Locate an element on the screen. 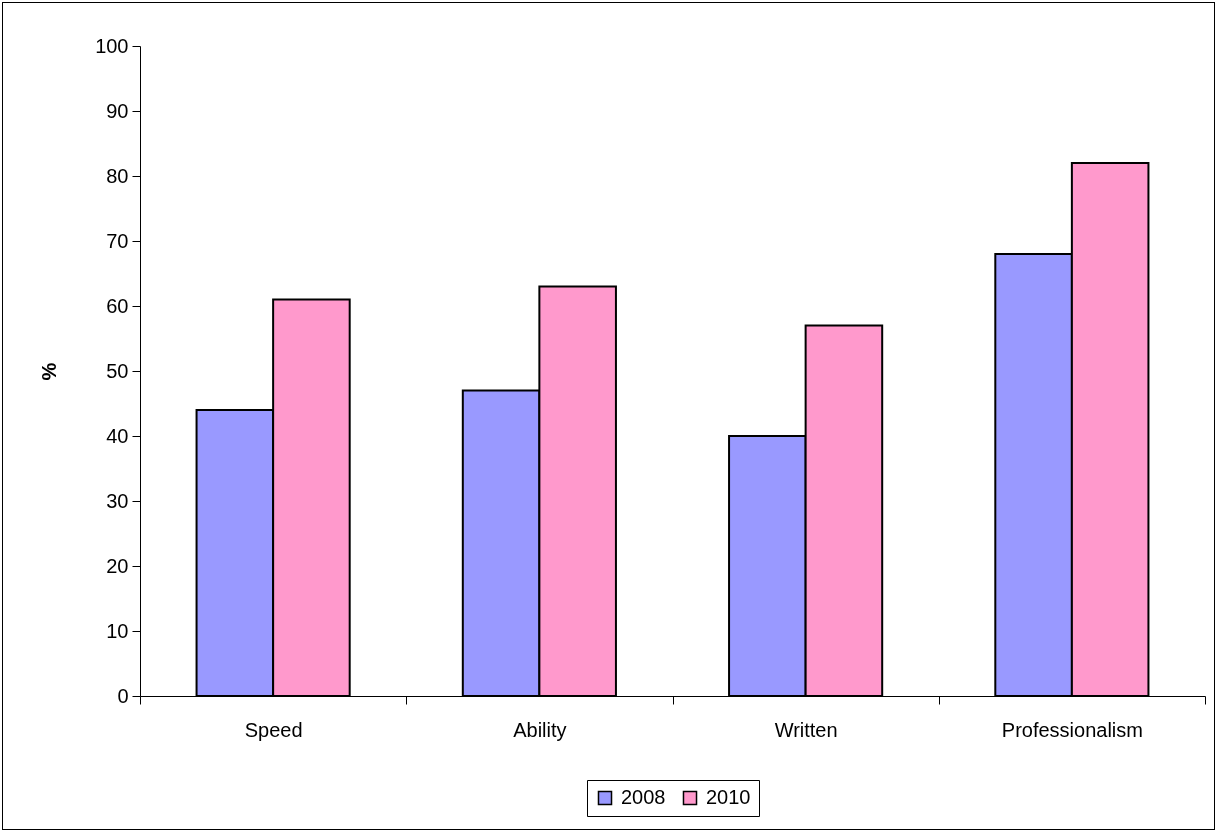 This screenshot has width=1218, height=833. y-tick-label: 100 is located at coordinates (112, 45).